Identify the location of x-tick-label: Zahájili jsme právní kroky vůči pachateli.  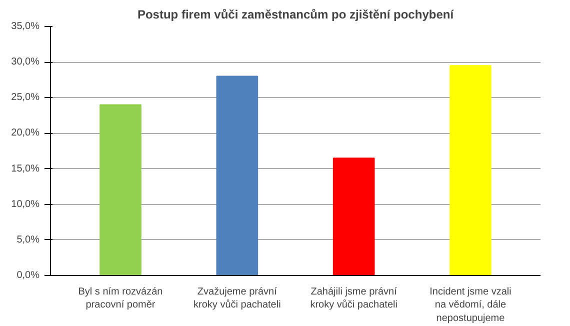
(354, 298).